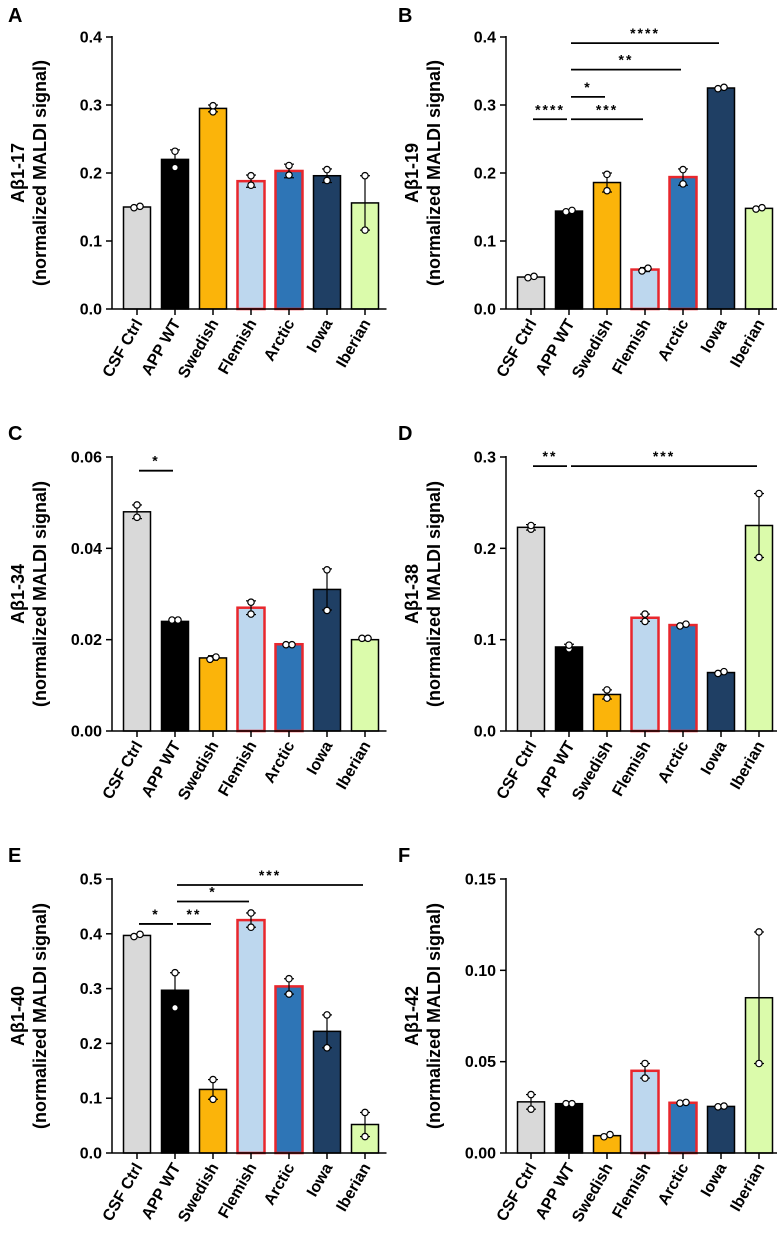 This screenshot has height=1240, width=777. I want to click on y-tick-label: 0.2, so click(91, 174).